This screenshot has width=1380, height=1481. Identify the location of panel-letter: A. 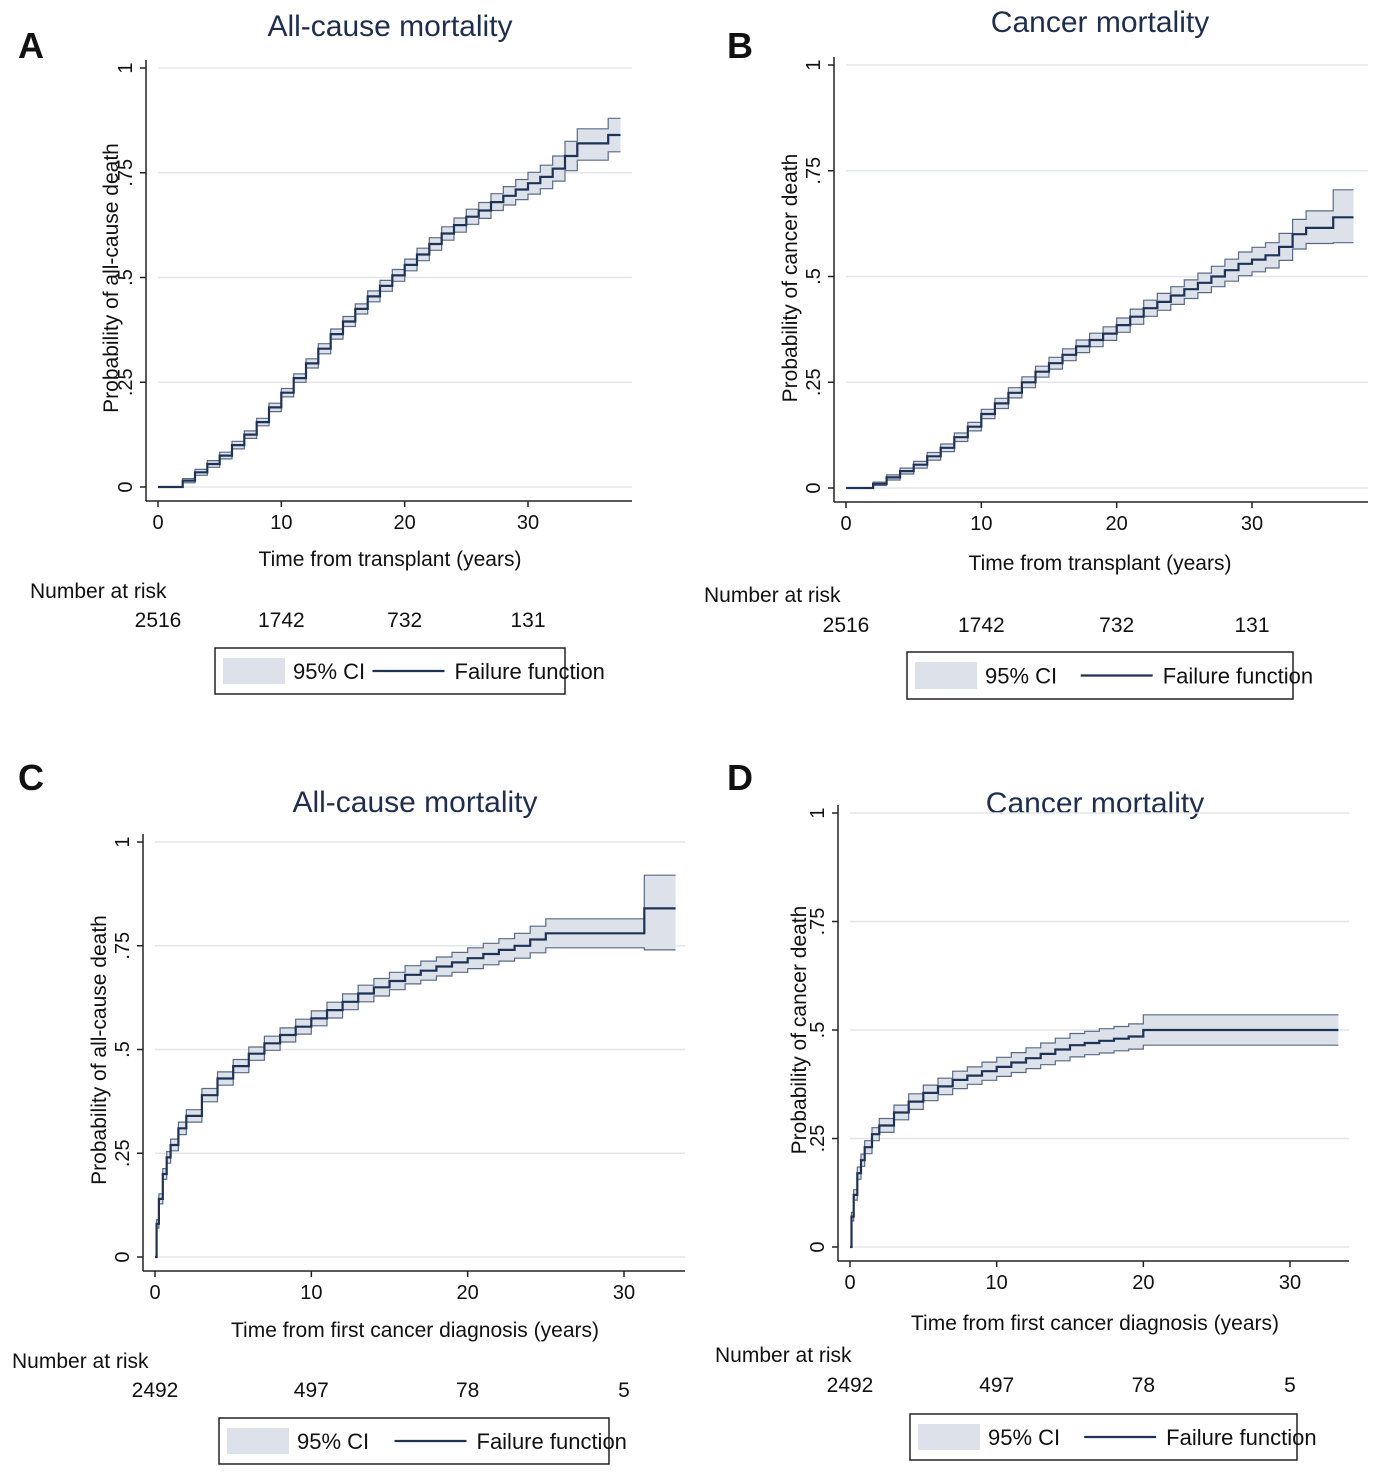
(31, 45).